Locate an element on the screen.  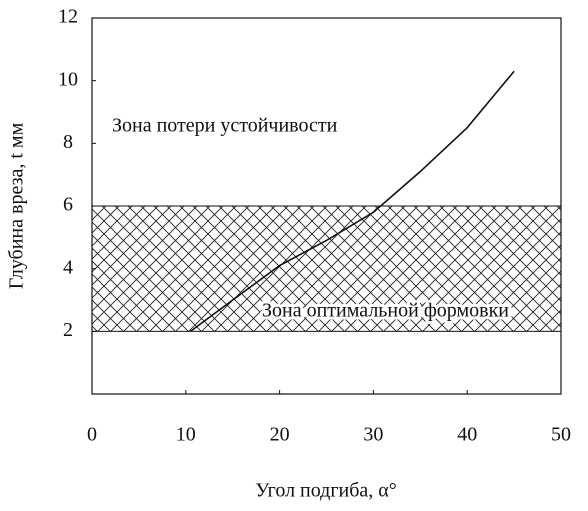
y-tick-label: 12 is located at coordinates (68, 17).